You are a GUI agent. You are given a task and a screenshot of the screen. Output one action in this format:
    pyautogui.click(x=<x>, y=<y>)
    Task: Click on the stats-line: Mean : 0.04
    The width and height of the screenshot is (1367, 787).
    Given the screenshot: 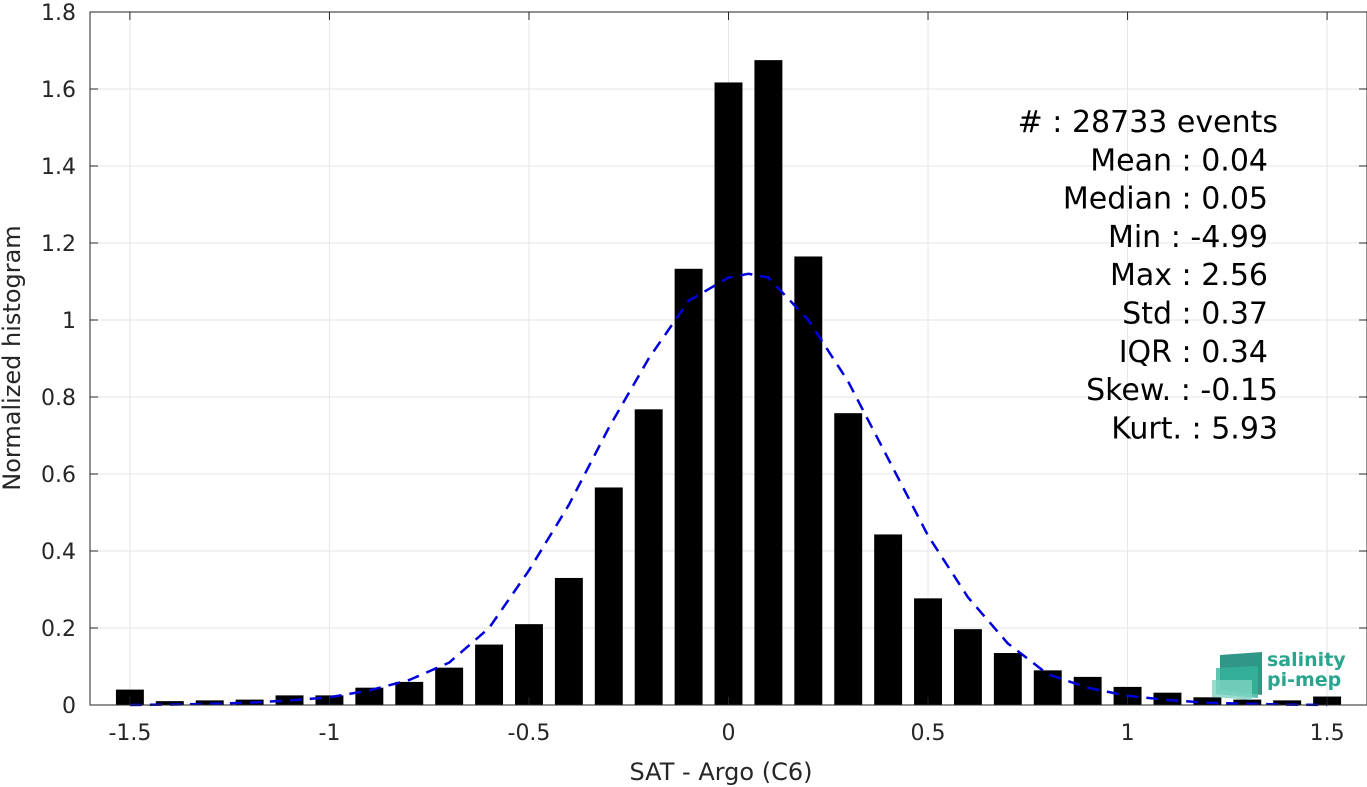 What is the action you would take?
    pyautogui.click(x=1179, y=160)
    